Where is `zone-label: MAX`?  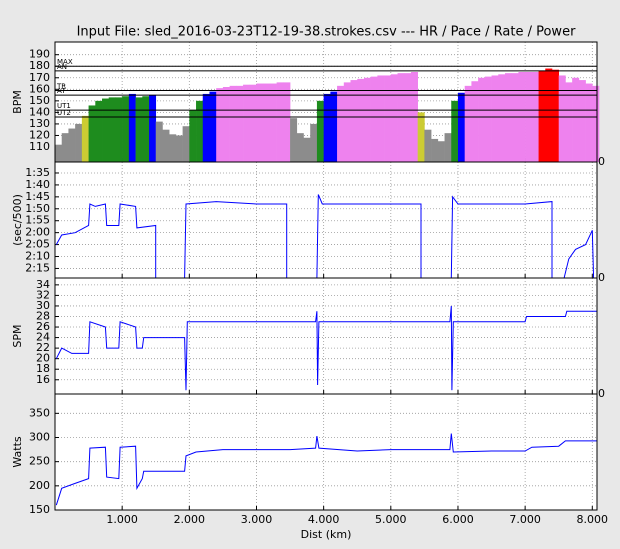 zone-label: MAX is located at coordinates (65, 62).